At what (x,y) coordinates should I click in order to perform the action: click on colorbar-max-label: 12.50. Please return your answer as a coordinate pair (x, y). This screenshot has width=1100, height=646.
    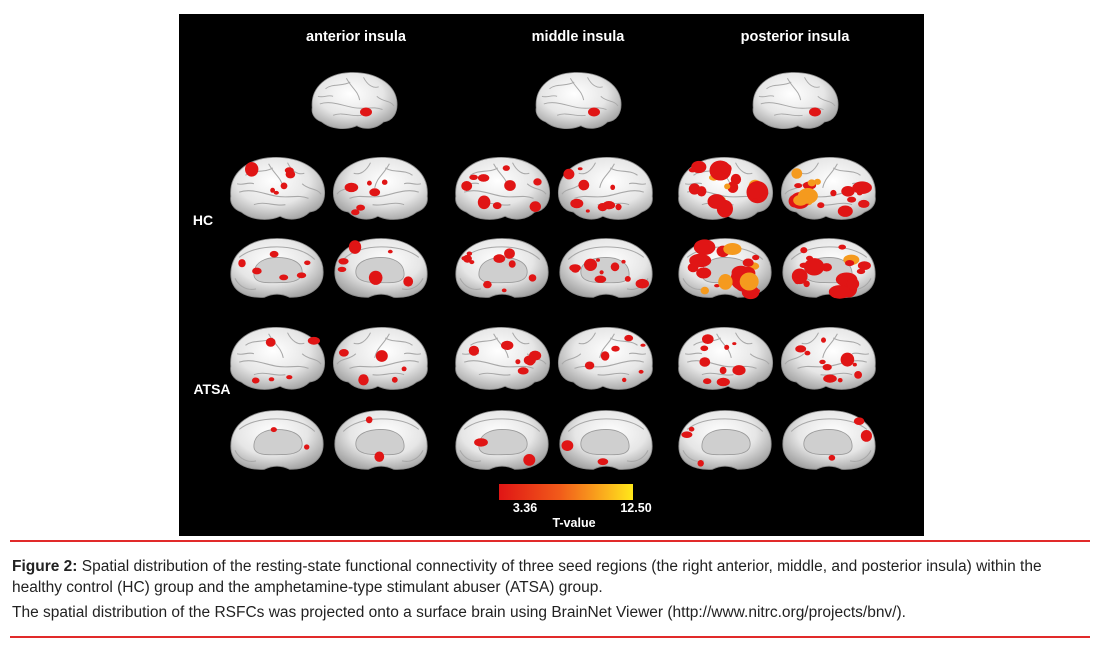
    Looking at the image, I should click on (635, 508).